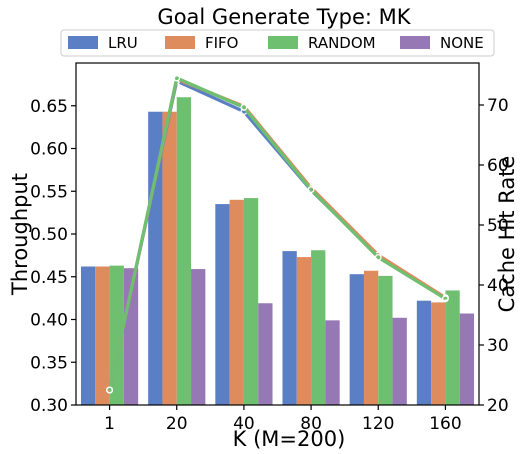 Image resolution: width=528 pixels, height=454 pixels. I want to click on y2-tick-label: 30, so click(498, 346).